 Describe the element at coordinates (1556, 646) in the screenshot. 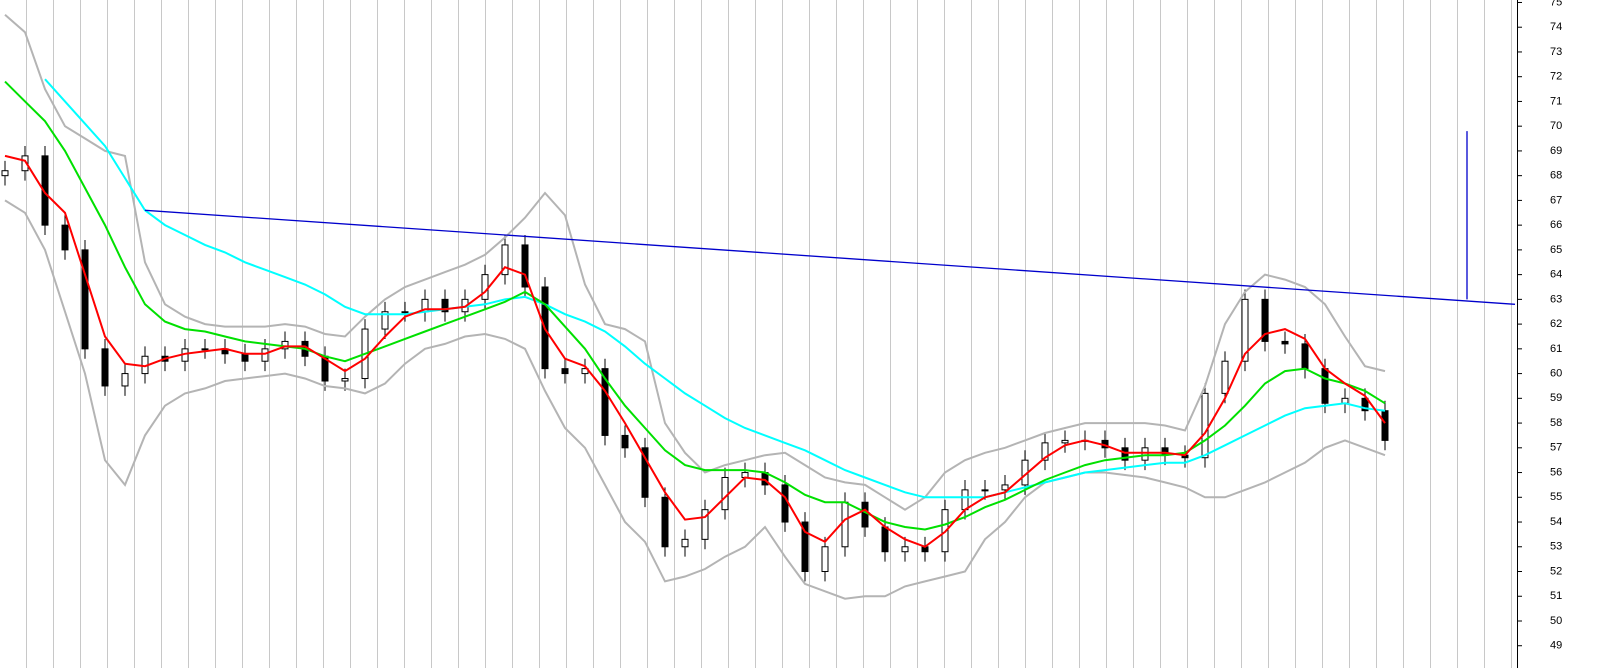

I see `y-tick-label: 49` at that location.